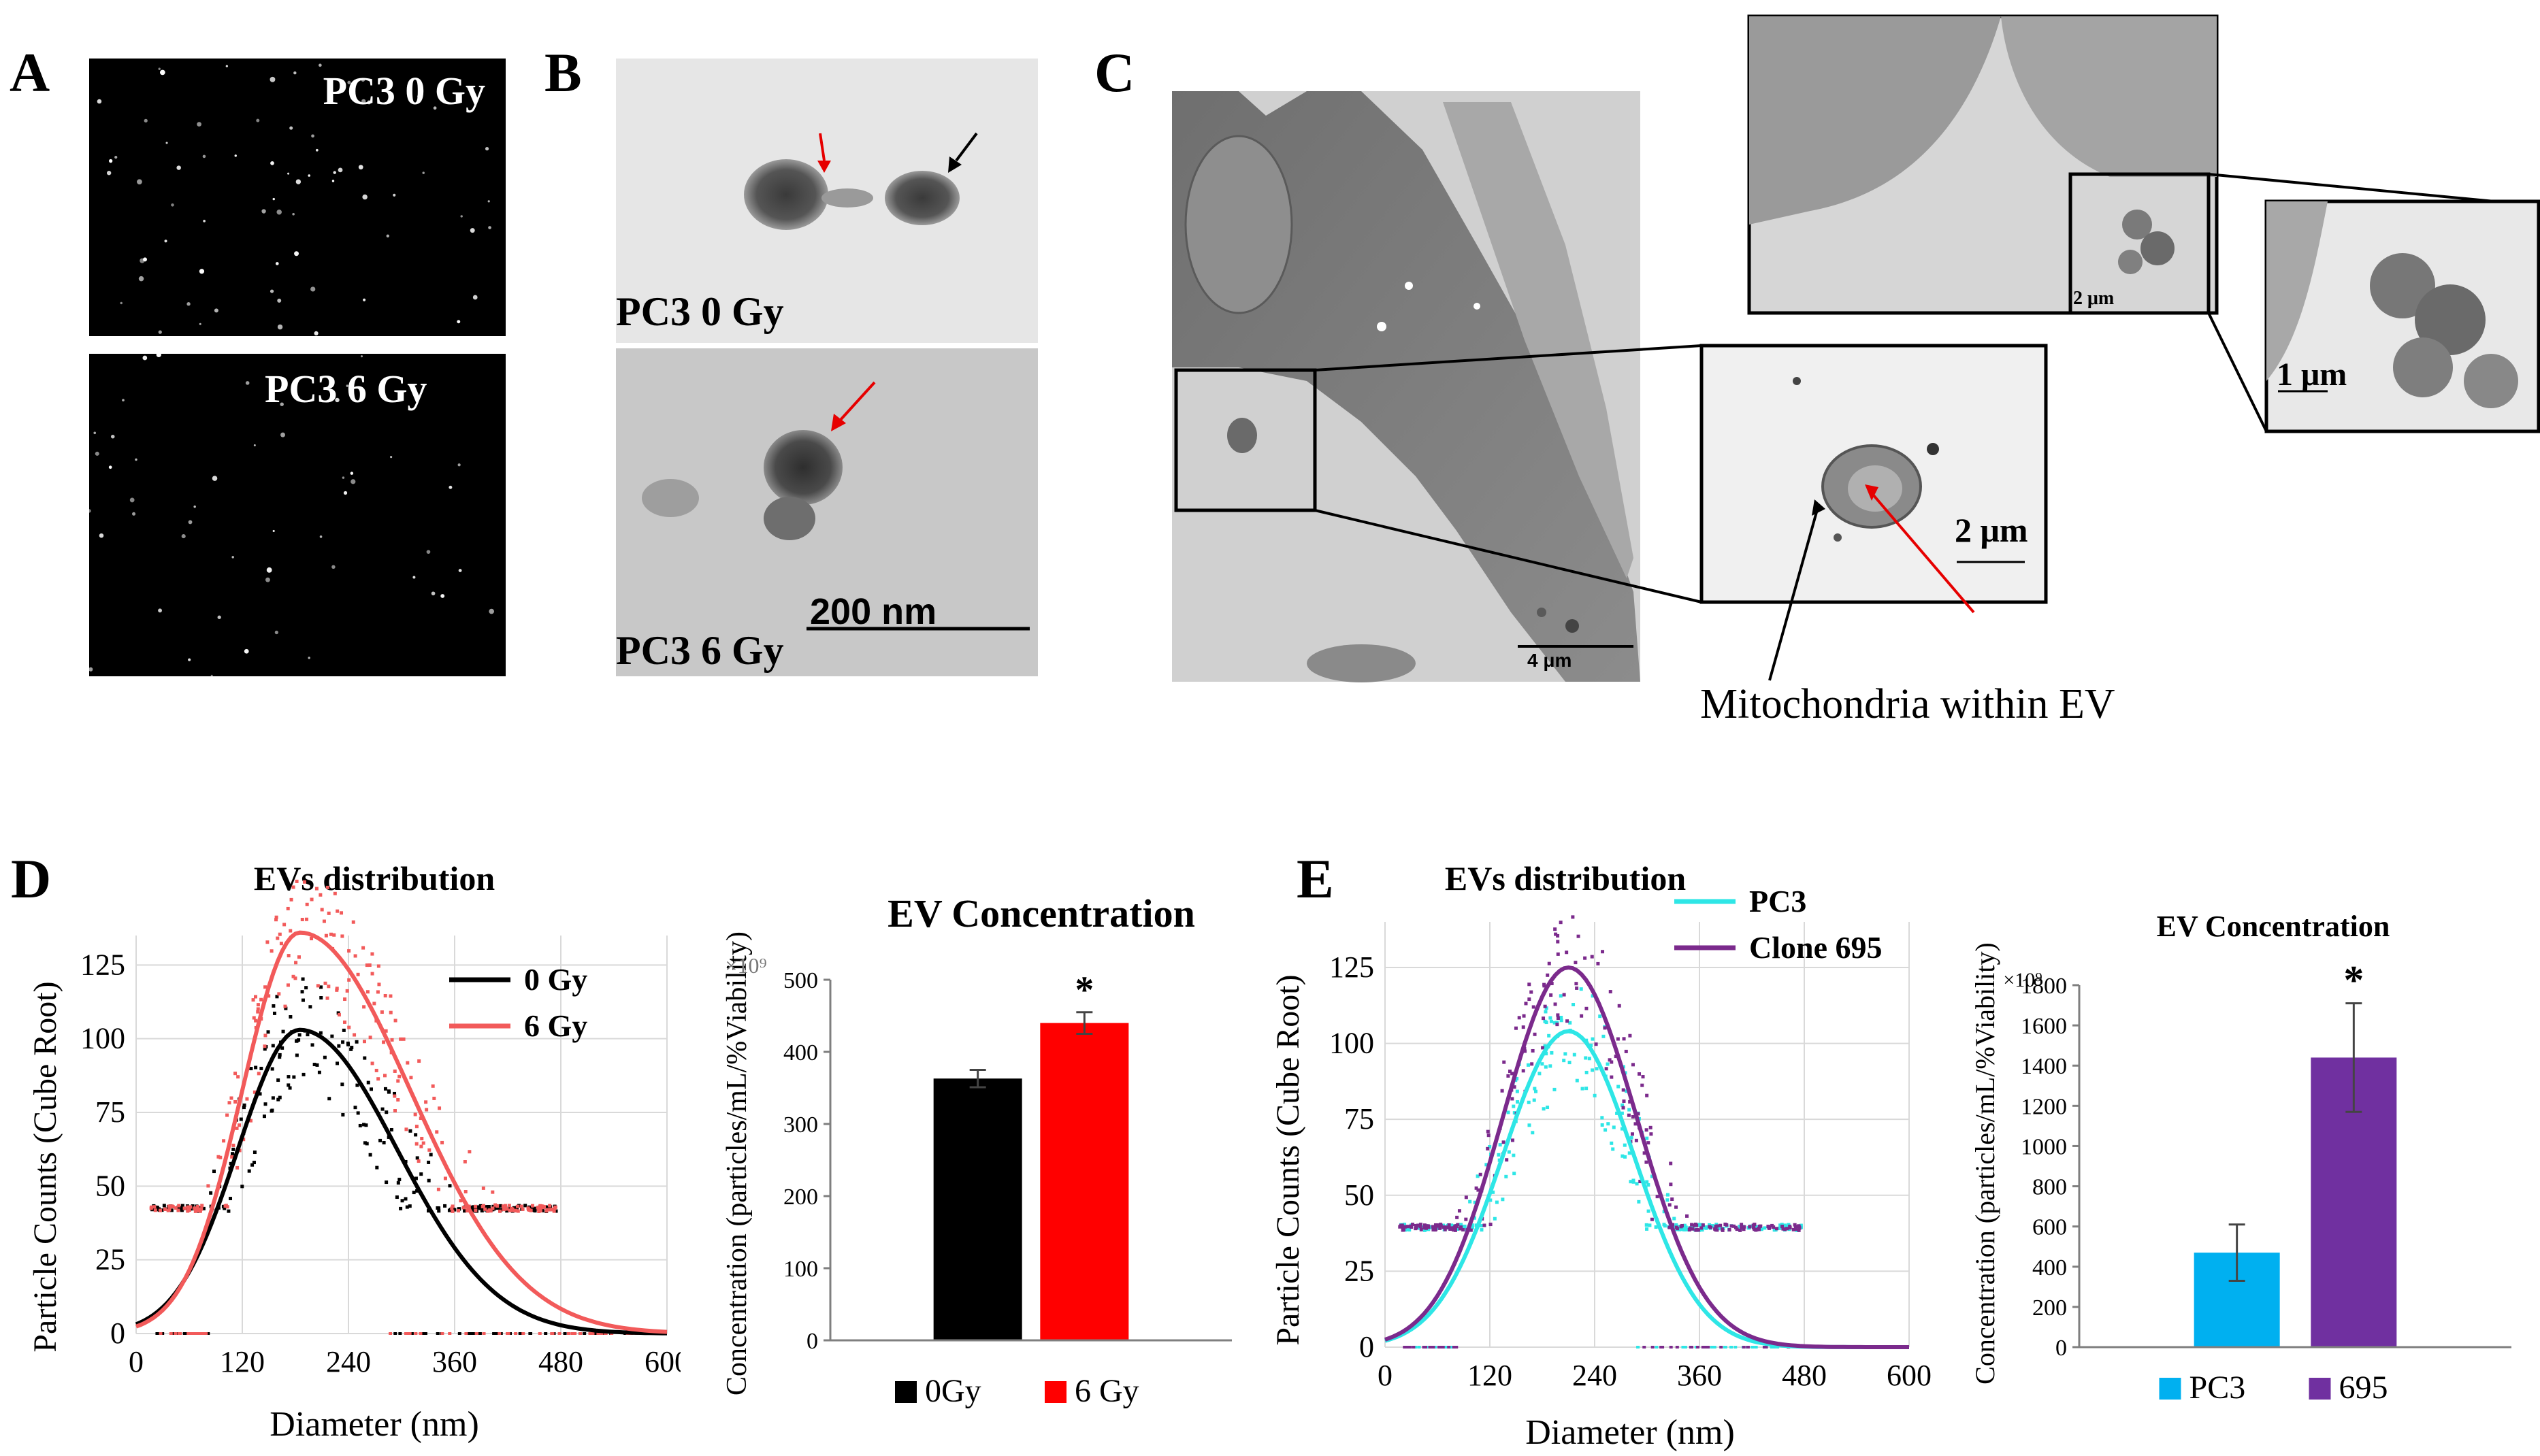  What do you see at coordinates (30, 73) in the screenshot?
I see `panel-label-a: A` at bounding box center [30, 73].